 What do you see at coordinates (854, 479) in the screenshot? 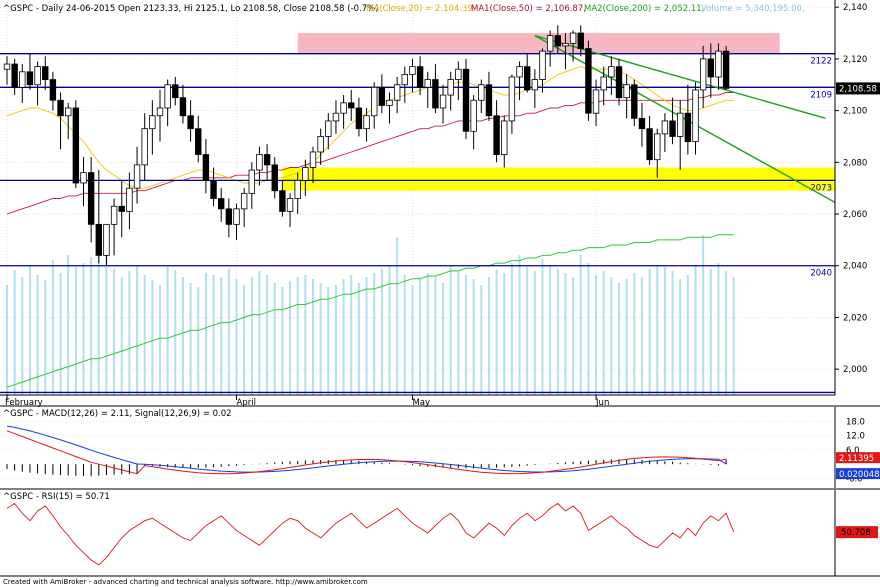
I see `macd-tick-label: -6.0` at bounding box center [854, 479].